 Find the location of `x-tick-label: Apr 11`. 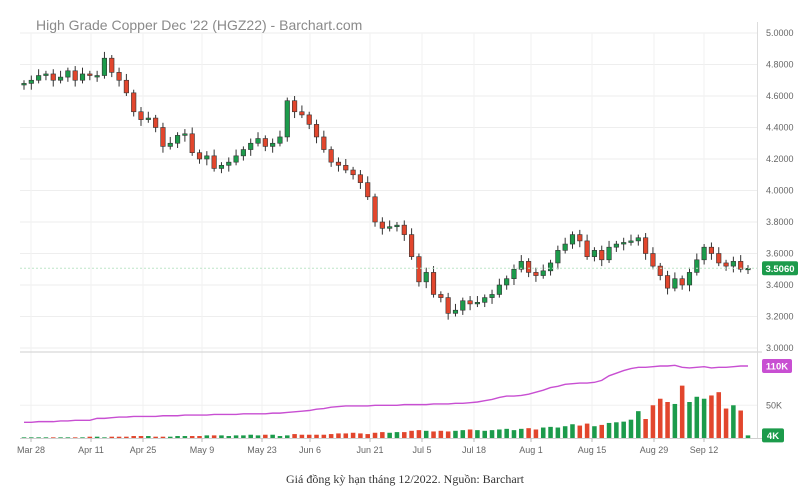

x-tick-label: Apr 11 is located at coordinates (91, 450).